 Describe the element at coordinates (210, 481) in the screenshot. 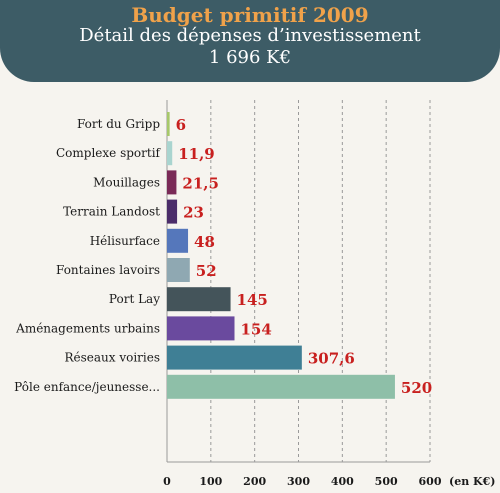

I see `x-tick-label: 100` at that location.